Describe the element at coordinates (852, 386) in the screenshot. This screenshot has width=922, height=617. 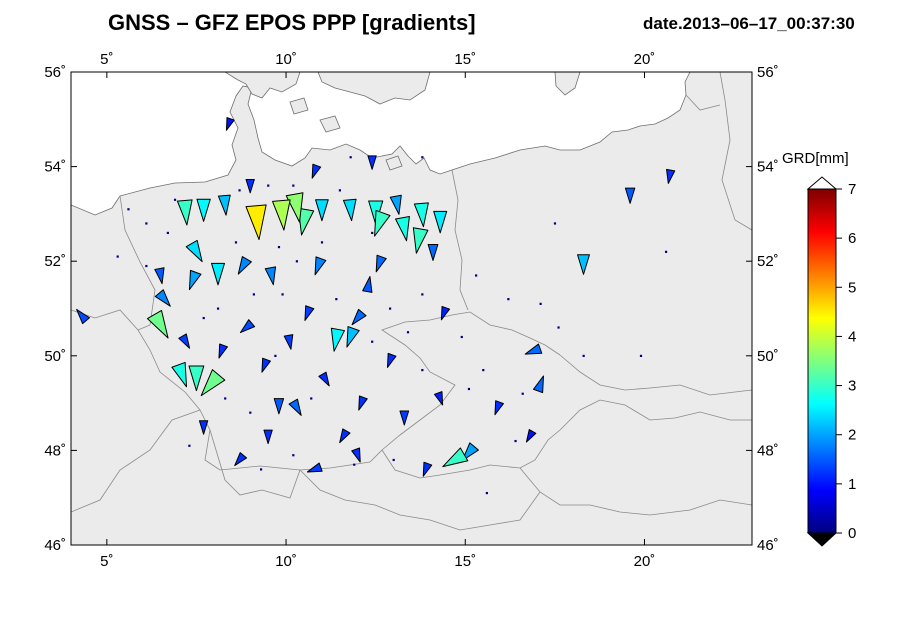
I see `colorbar-tick-label-3: 3` at that location.